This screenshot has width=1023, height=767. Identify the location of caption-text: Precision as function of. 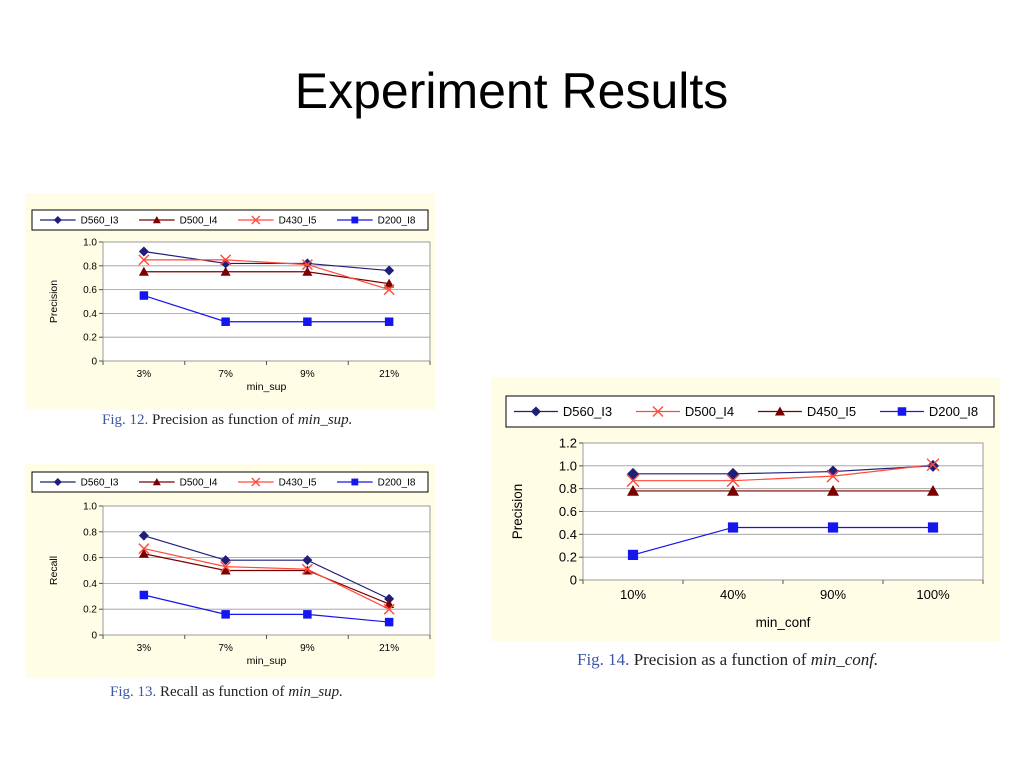
(223, 420).